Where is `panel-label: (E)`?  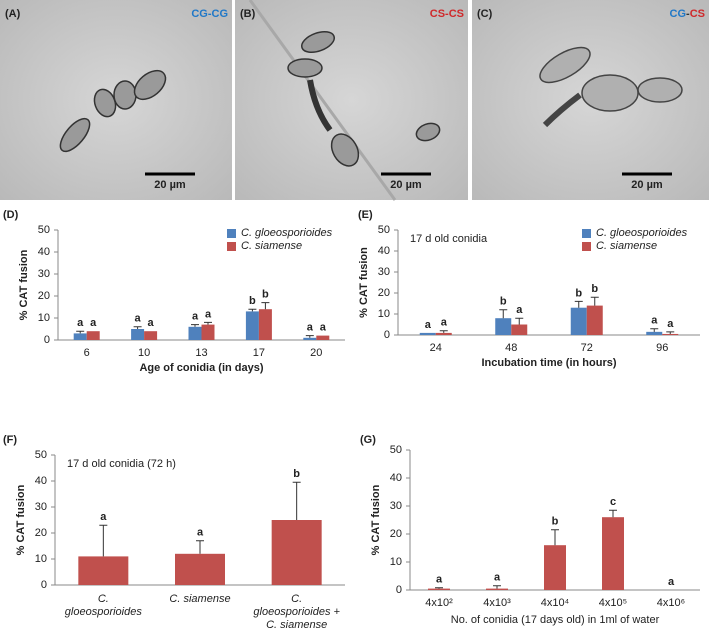
panel-label: (E) is located at coordinates (365, 215).